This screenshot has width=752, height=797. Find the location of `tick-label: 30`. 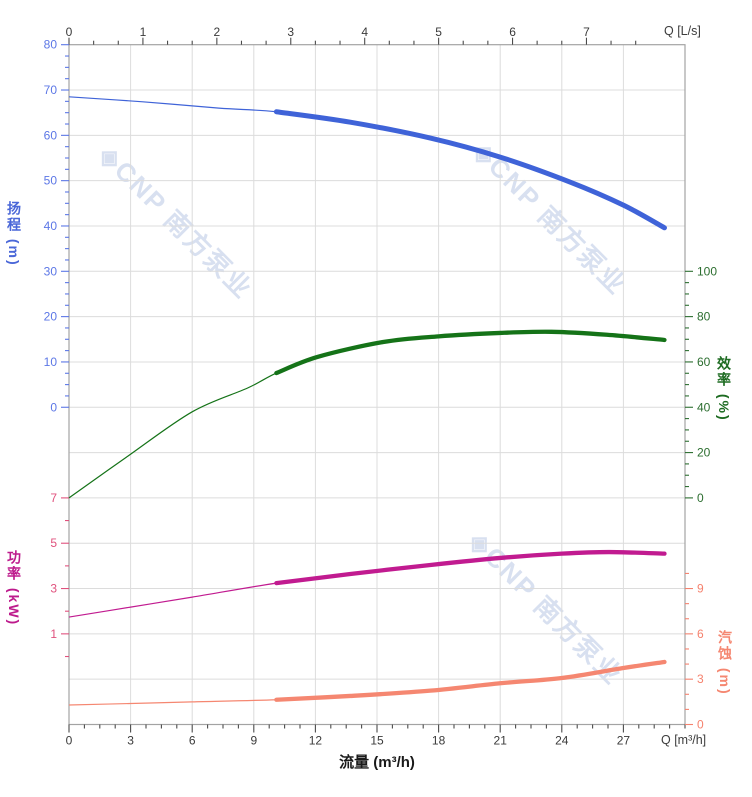

tick-label: 30 is located at coordinates (51, 271).